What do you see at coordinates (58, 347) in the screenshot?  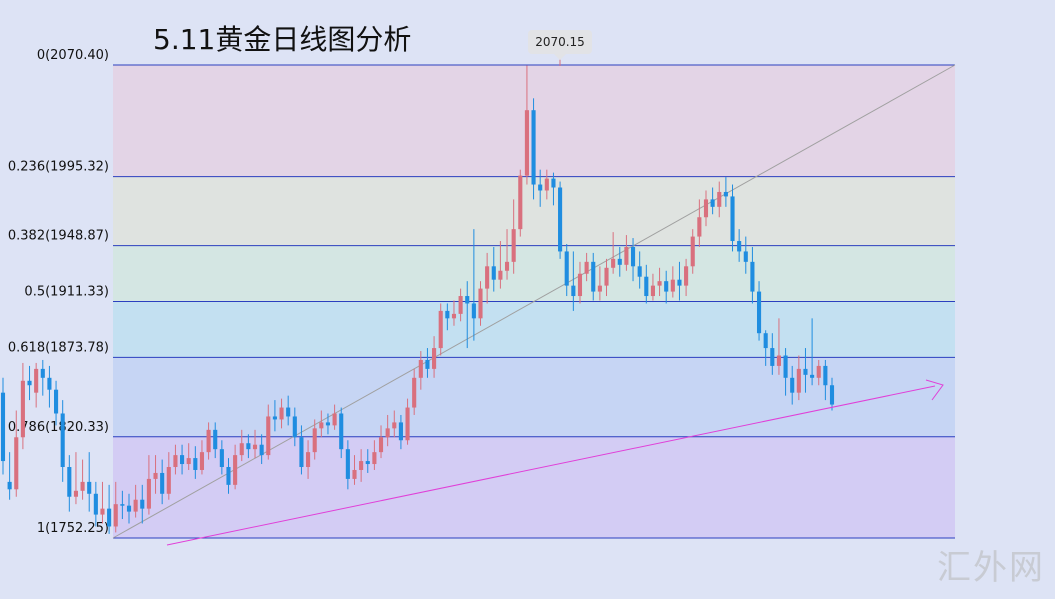 I see `fib-label-0.618: 0.618(1873.78)` at bounding box center [58, 347].